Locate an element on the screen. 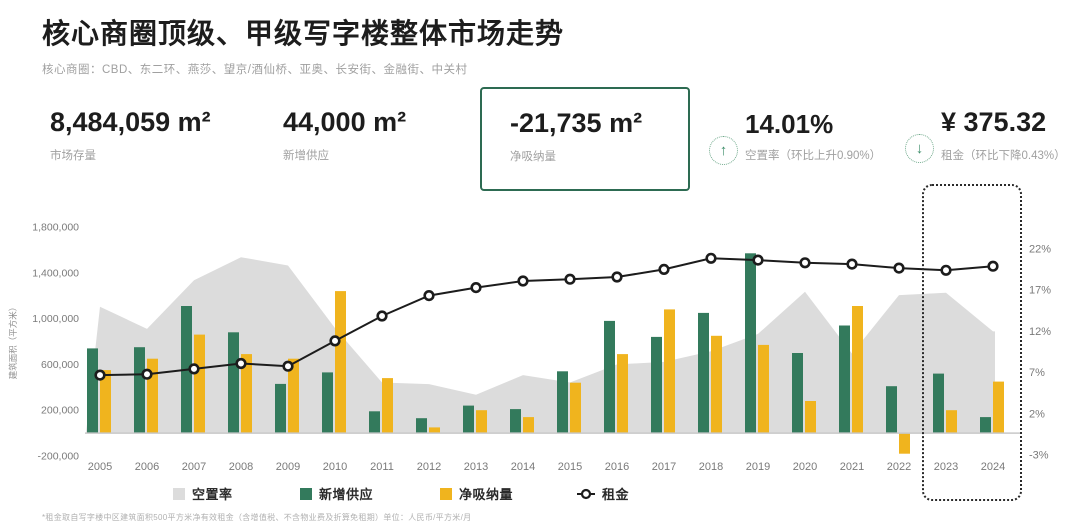 The width and height of the screenshot is (1080, 530). bar-net-absorption-2024 is located at coordinates (998, 407).